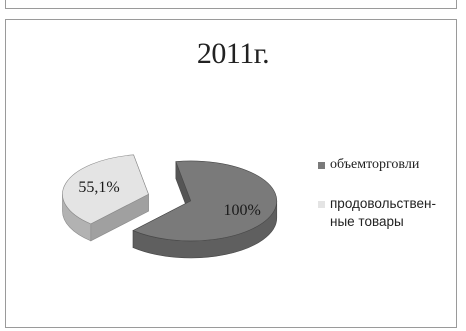  Describe the element at coordinates (205, 201) in the screenshot. I see `pie-slice-top-obem-torgovli` at that location.